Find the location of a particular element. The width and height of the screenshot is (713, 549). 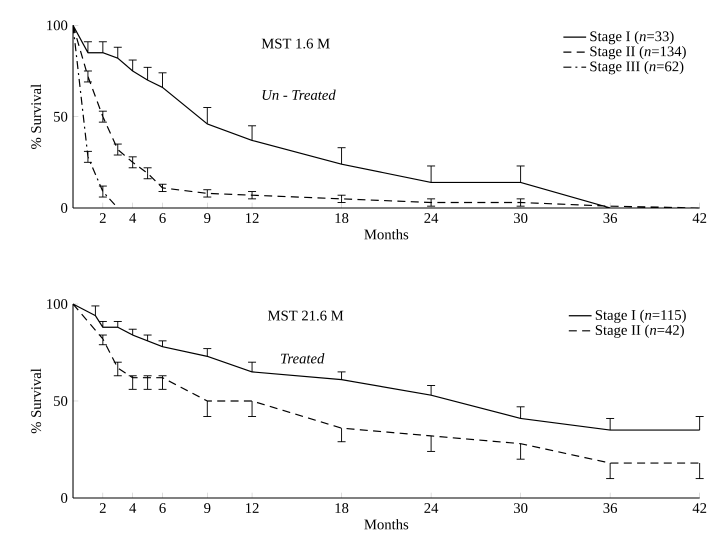

annotation: MST 21.6 M is located at coordinates (306, 315).